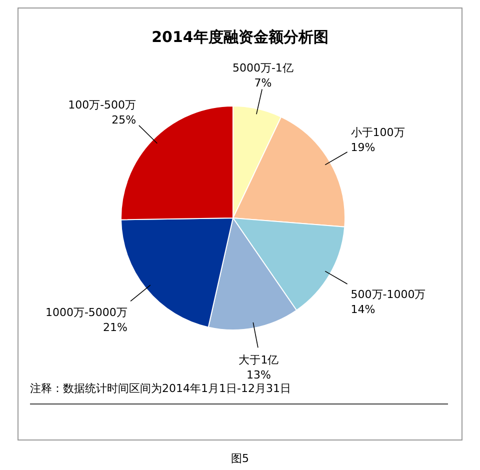 The image size is (480, 470). What do you see at coordinates (377, 132) in the screenshot?
I see `slice-label: 小于100万` at bounding box center [377, 132].